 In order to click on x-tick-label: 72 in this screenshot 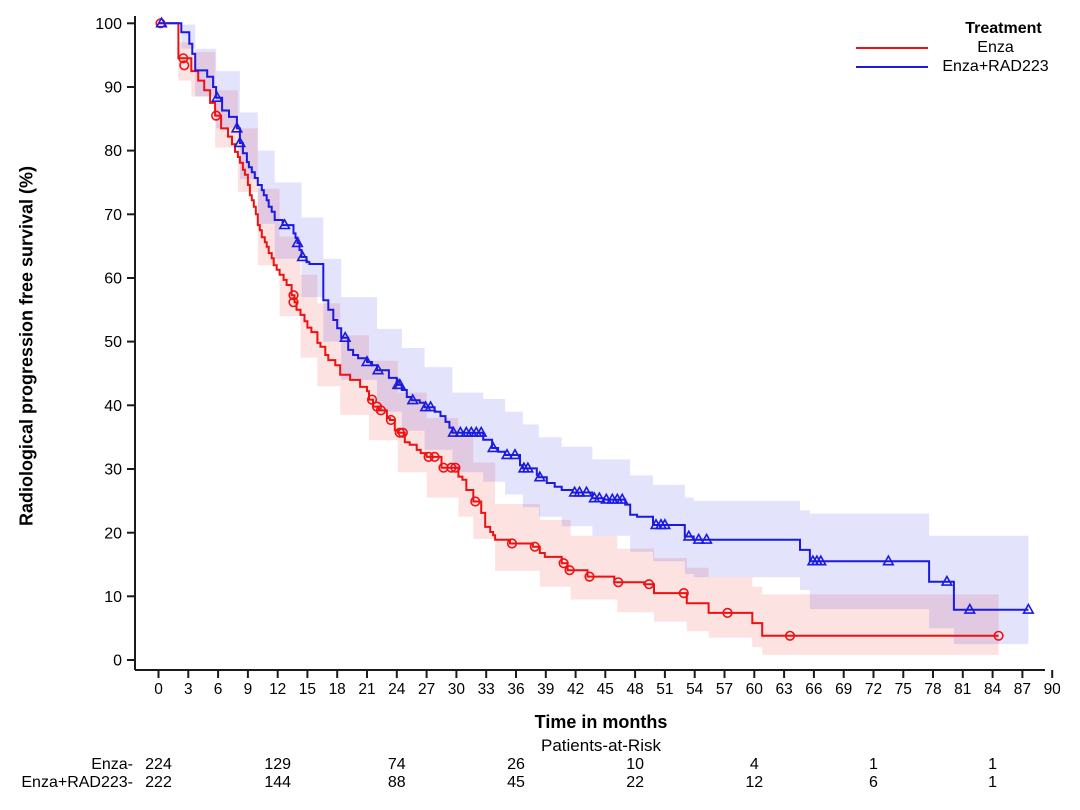, I will do `click(873, 689)`.